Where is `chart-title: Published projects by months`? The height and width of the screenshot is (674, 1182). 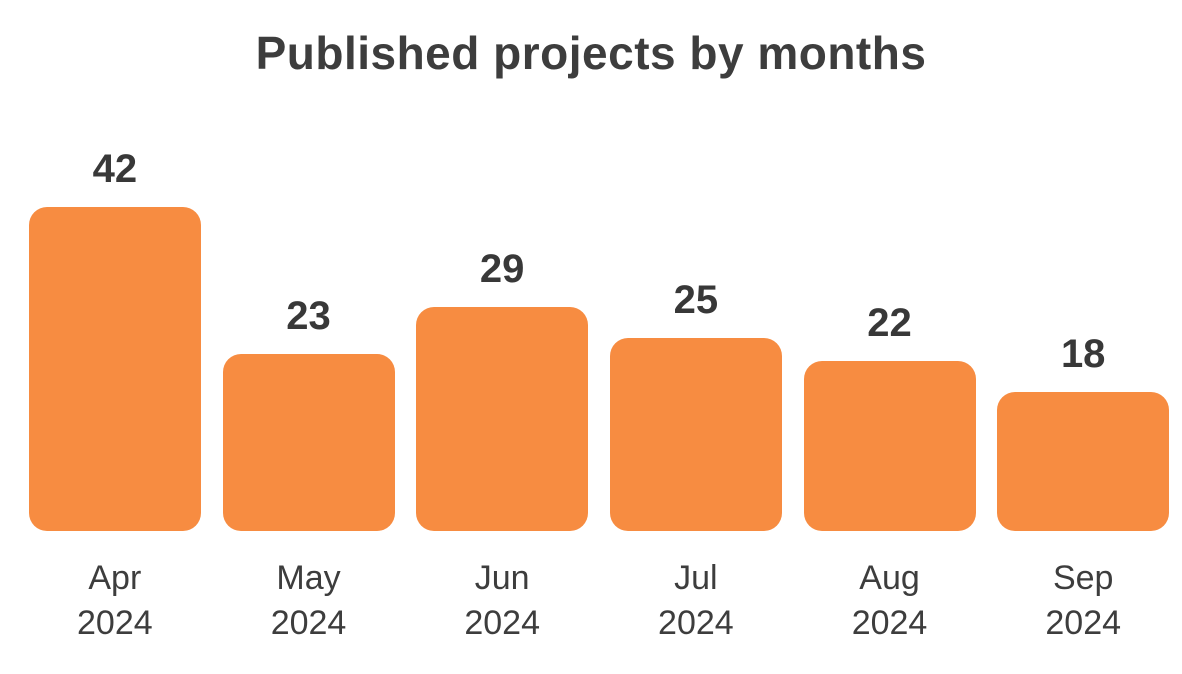 chart-title: Published projects by months is located at coordinates (591, 53).